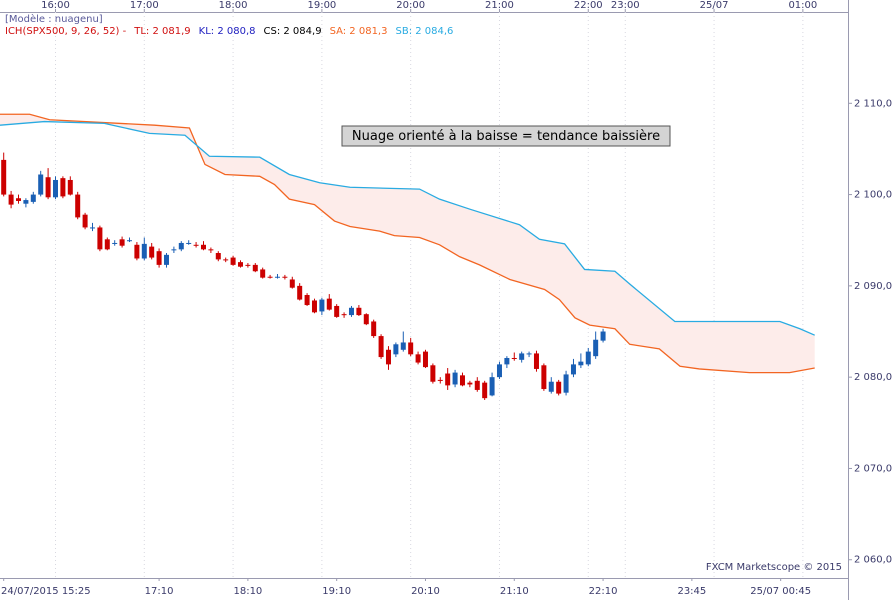 This screenshot has height=600, width=892. What do you see at coordinates (873, 286) in the screenshot?
I see `y-tick-label: 2 090,0` at bounding box center [873, 286].